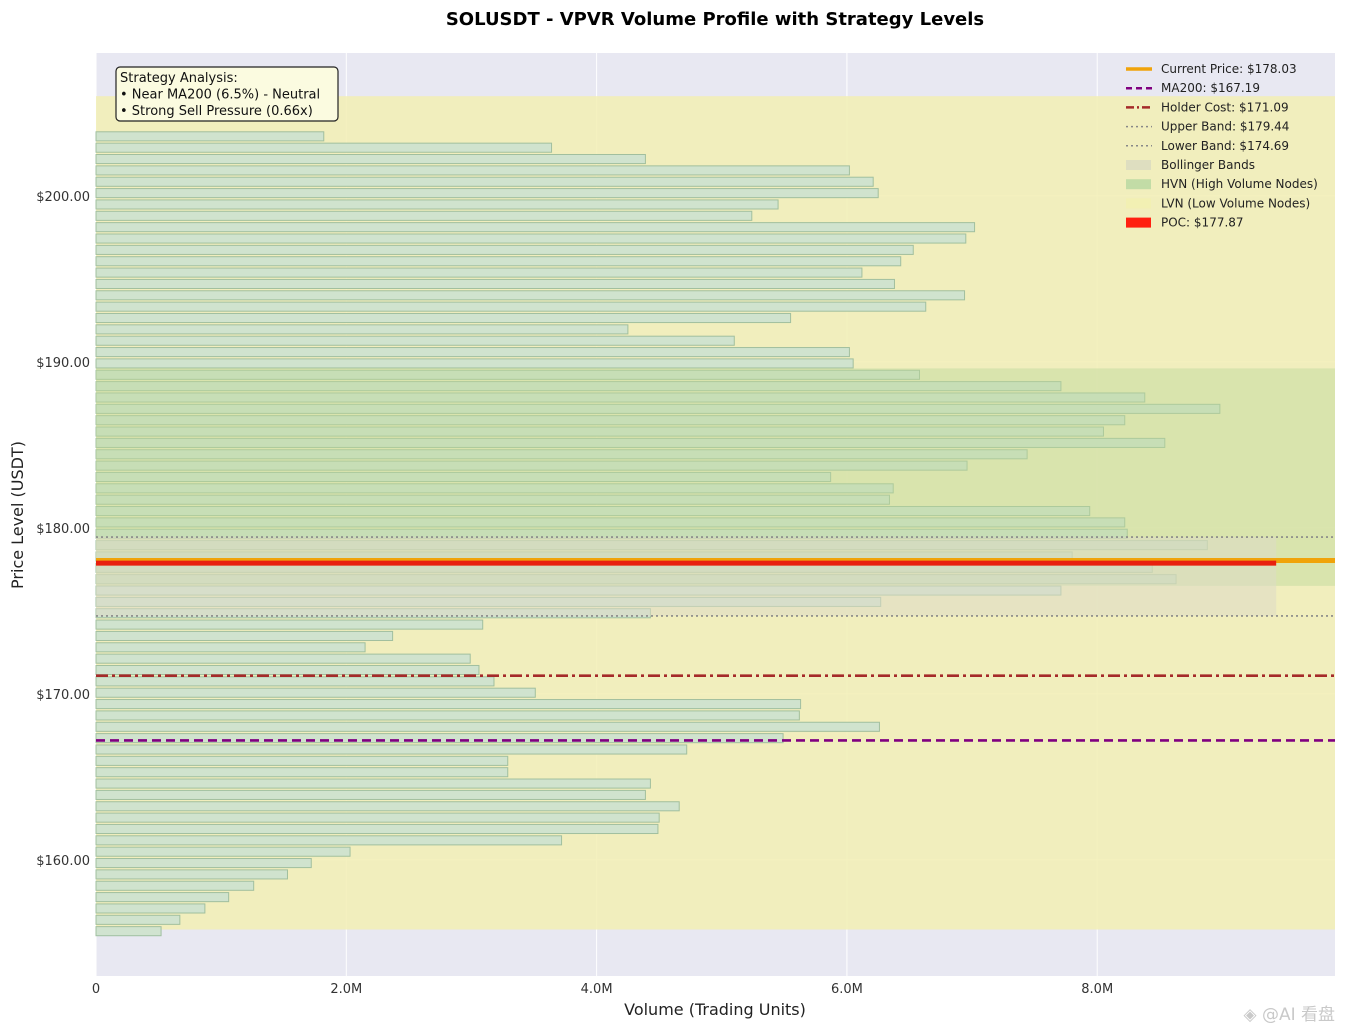 This screenshot has height=1029, width=1345. I want to click on legend-label: Bollinger Bands, so click(1208, 165).